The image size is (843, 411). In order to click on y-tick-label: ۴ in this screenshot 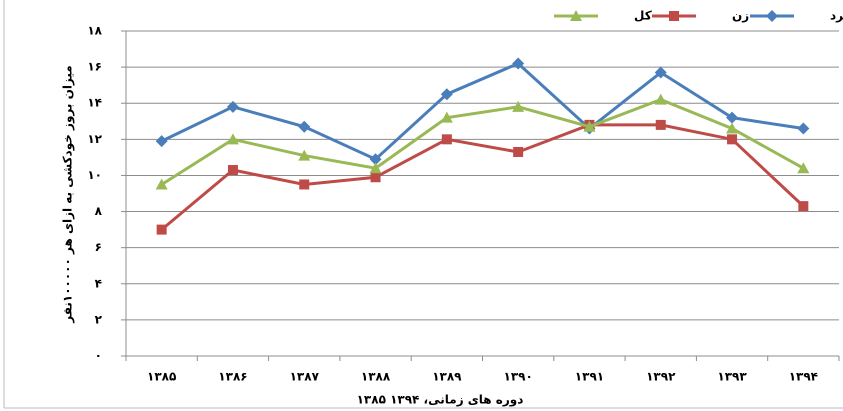, I will do `click(98, 283)`.